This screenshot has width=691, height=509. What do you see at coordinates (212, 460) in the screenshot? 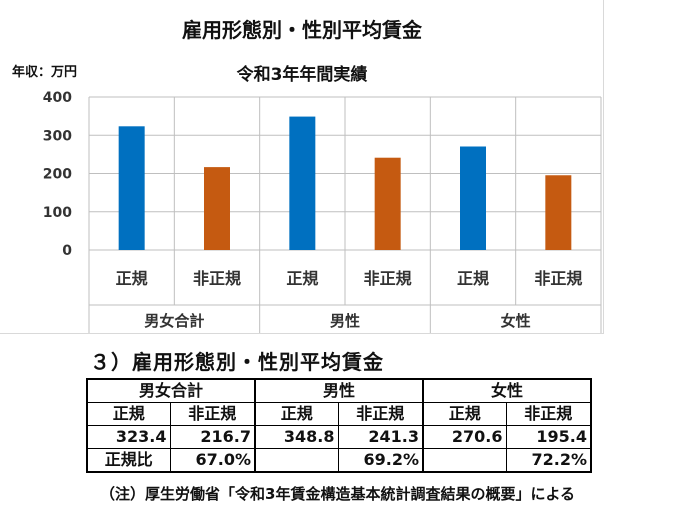
I see `ratio-cell: 67.0%` at bounding box center [212, 460].